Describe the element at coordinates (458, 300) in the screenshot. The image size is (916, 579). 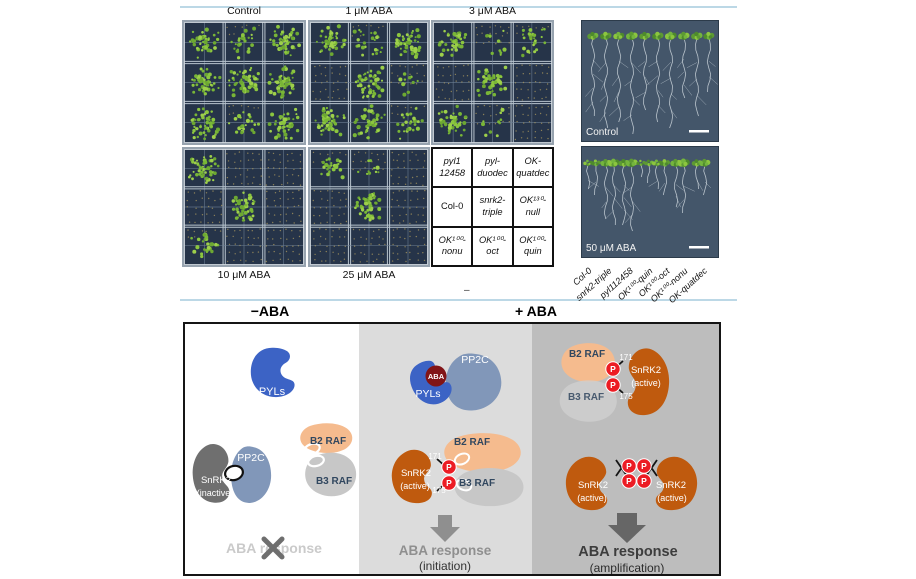
I see `mid-divider` at that location.